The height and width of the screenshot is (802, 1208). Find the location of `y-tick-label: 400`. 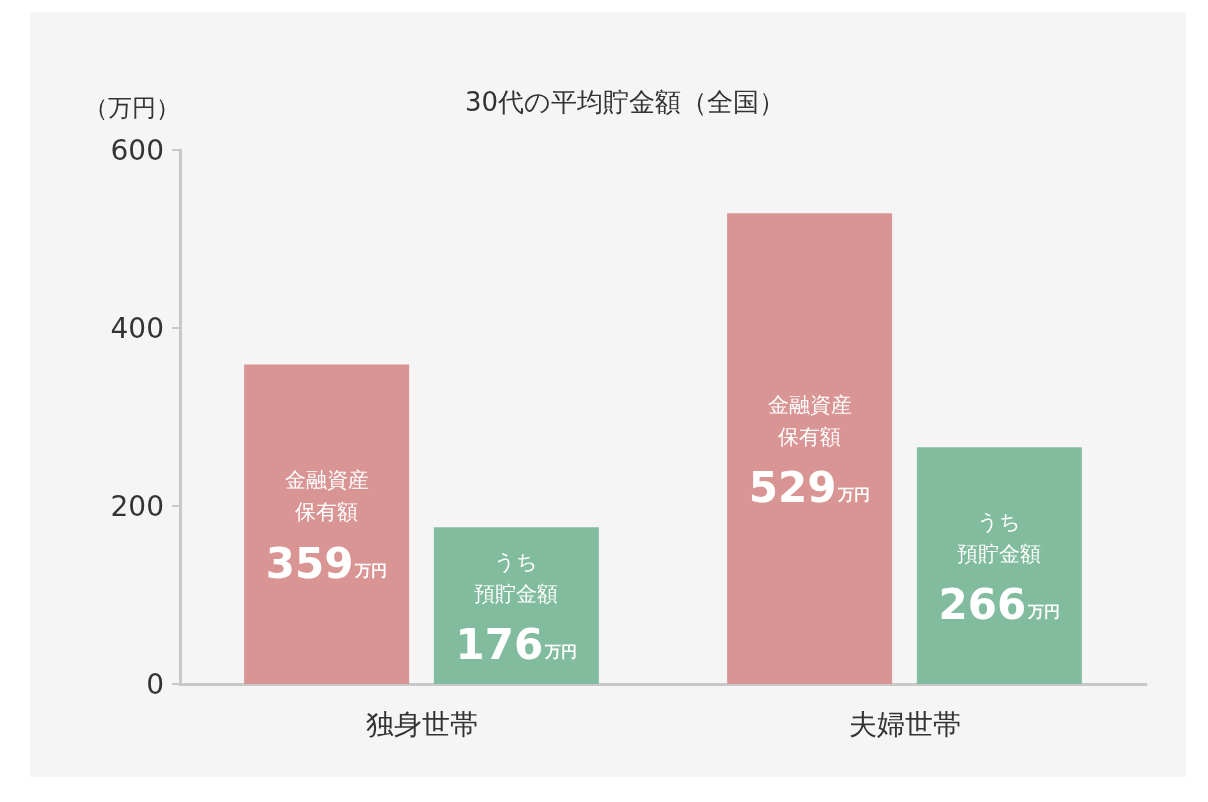

y-tick-label: 400 is located at coordinates (137, 328).